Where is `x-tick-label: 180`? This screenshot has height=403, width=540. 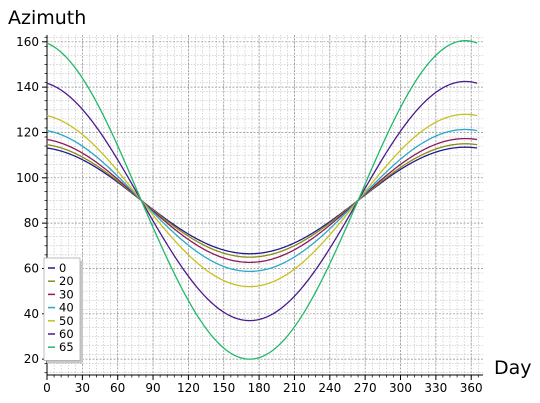 x-tick-label: 180 is located at coordinates (259, 388).